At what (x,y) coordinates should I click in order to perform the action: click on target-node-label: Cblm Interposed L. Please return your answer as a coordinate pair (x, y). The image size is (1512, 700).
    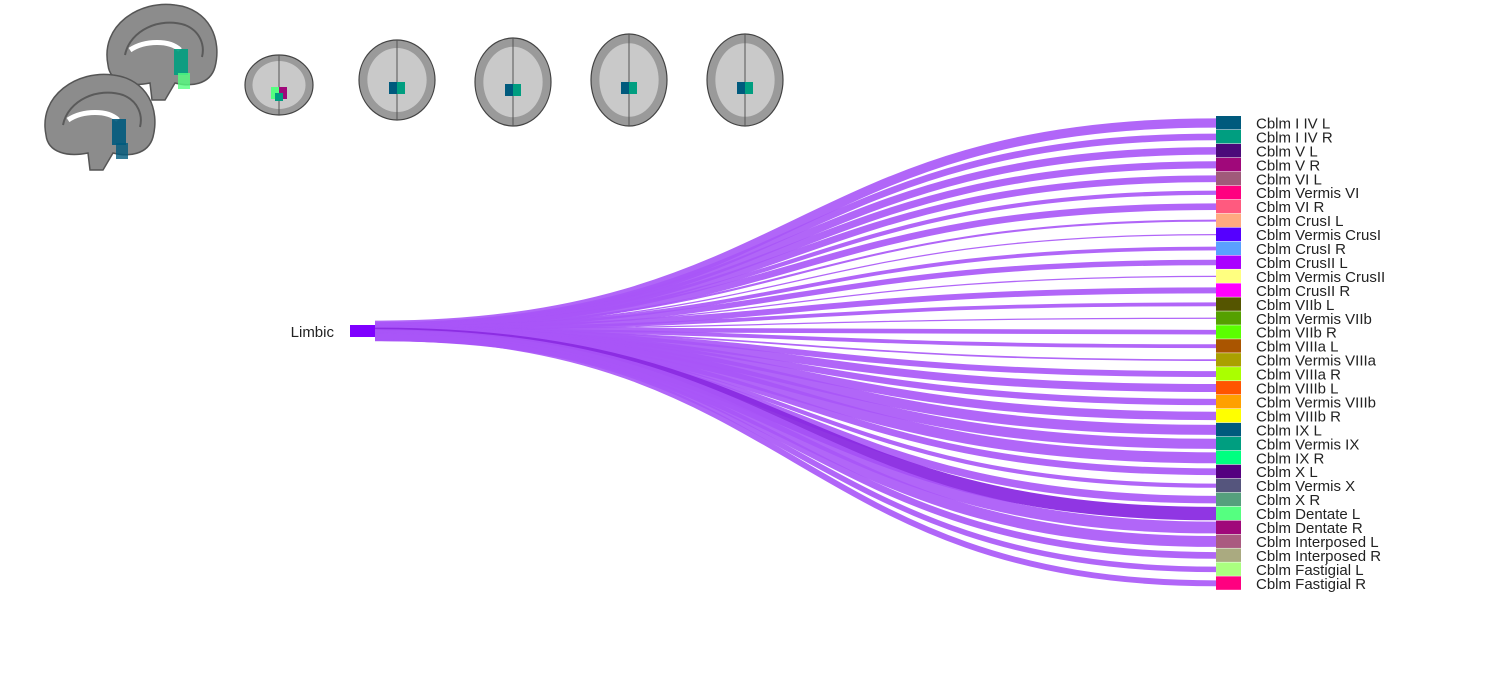
    Looking at the image, I should click on (1317, 542).